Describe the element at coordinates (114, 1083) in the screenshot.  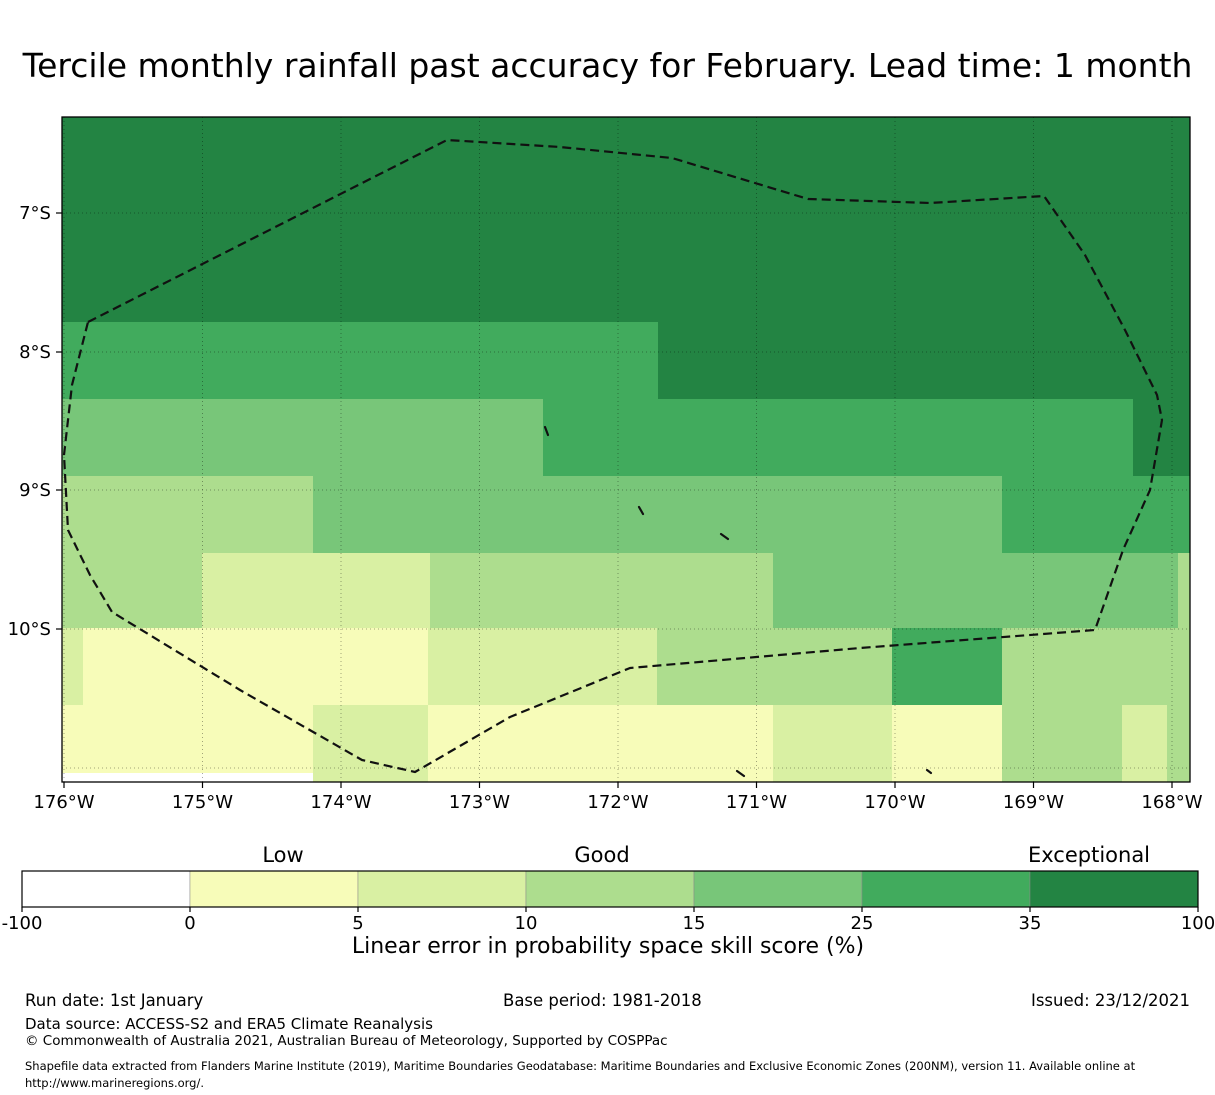
I see `shapefile-url: http://www.marineregions.org/.` at that location.